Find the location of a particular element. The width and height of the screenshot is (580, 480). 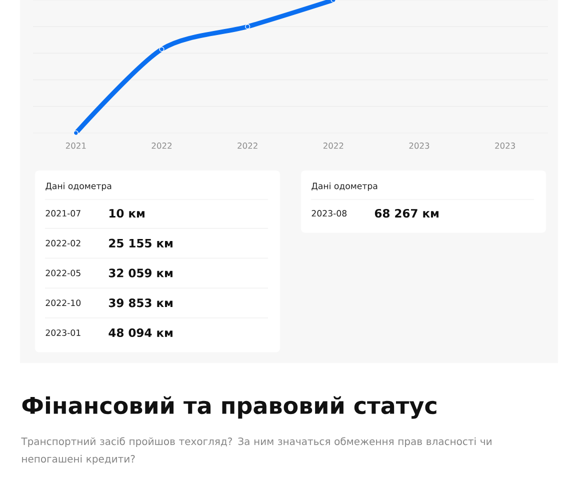

data-label: 68 267 км is located at coordinates (406, 213).